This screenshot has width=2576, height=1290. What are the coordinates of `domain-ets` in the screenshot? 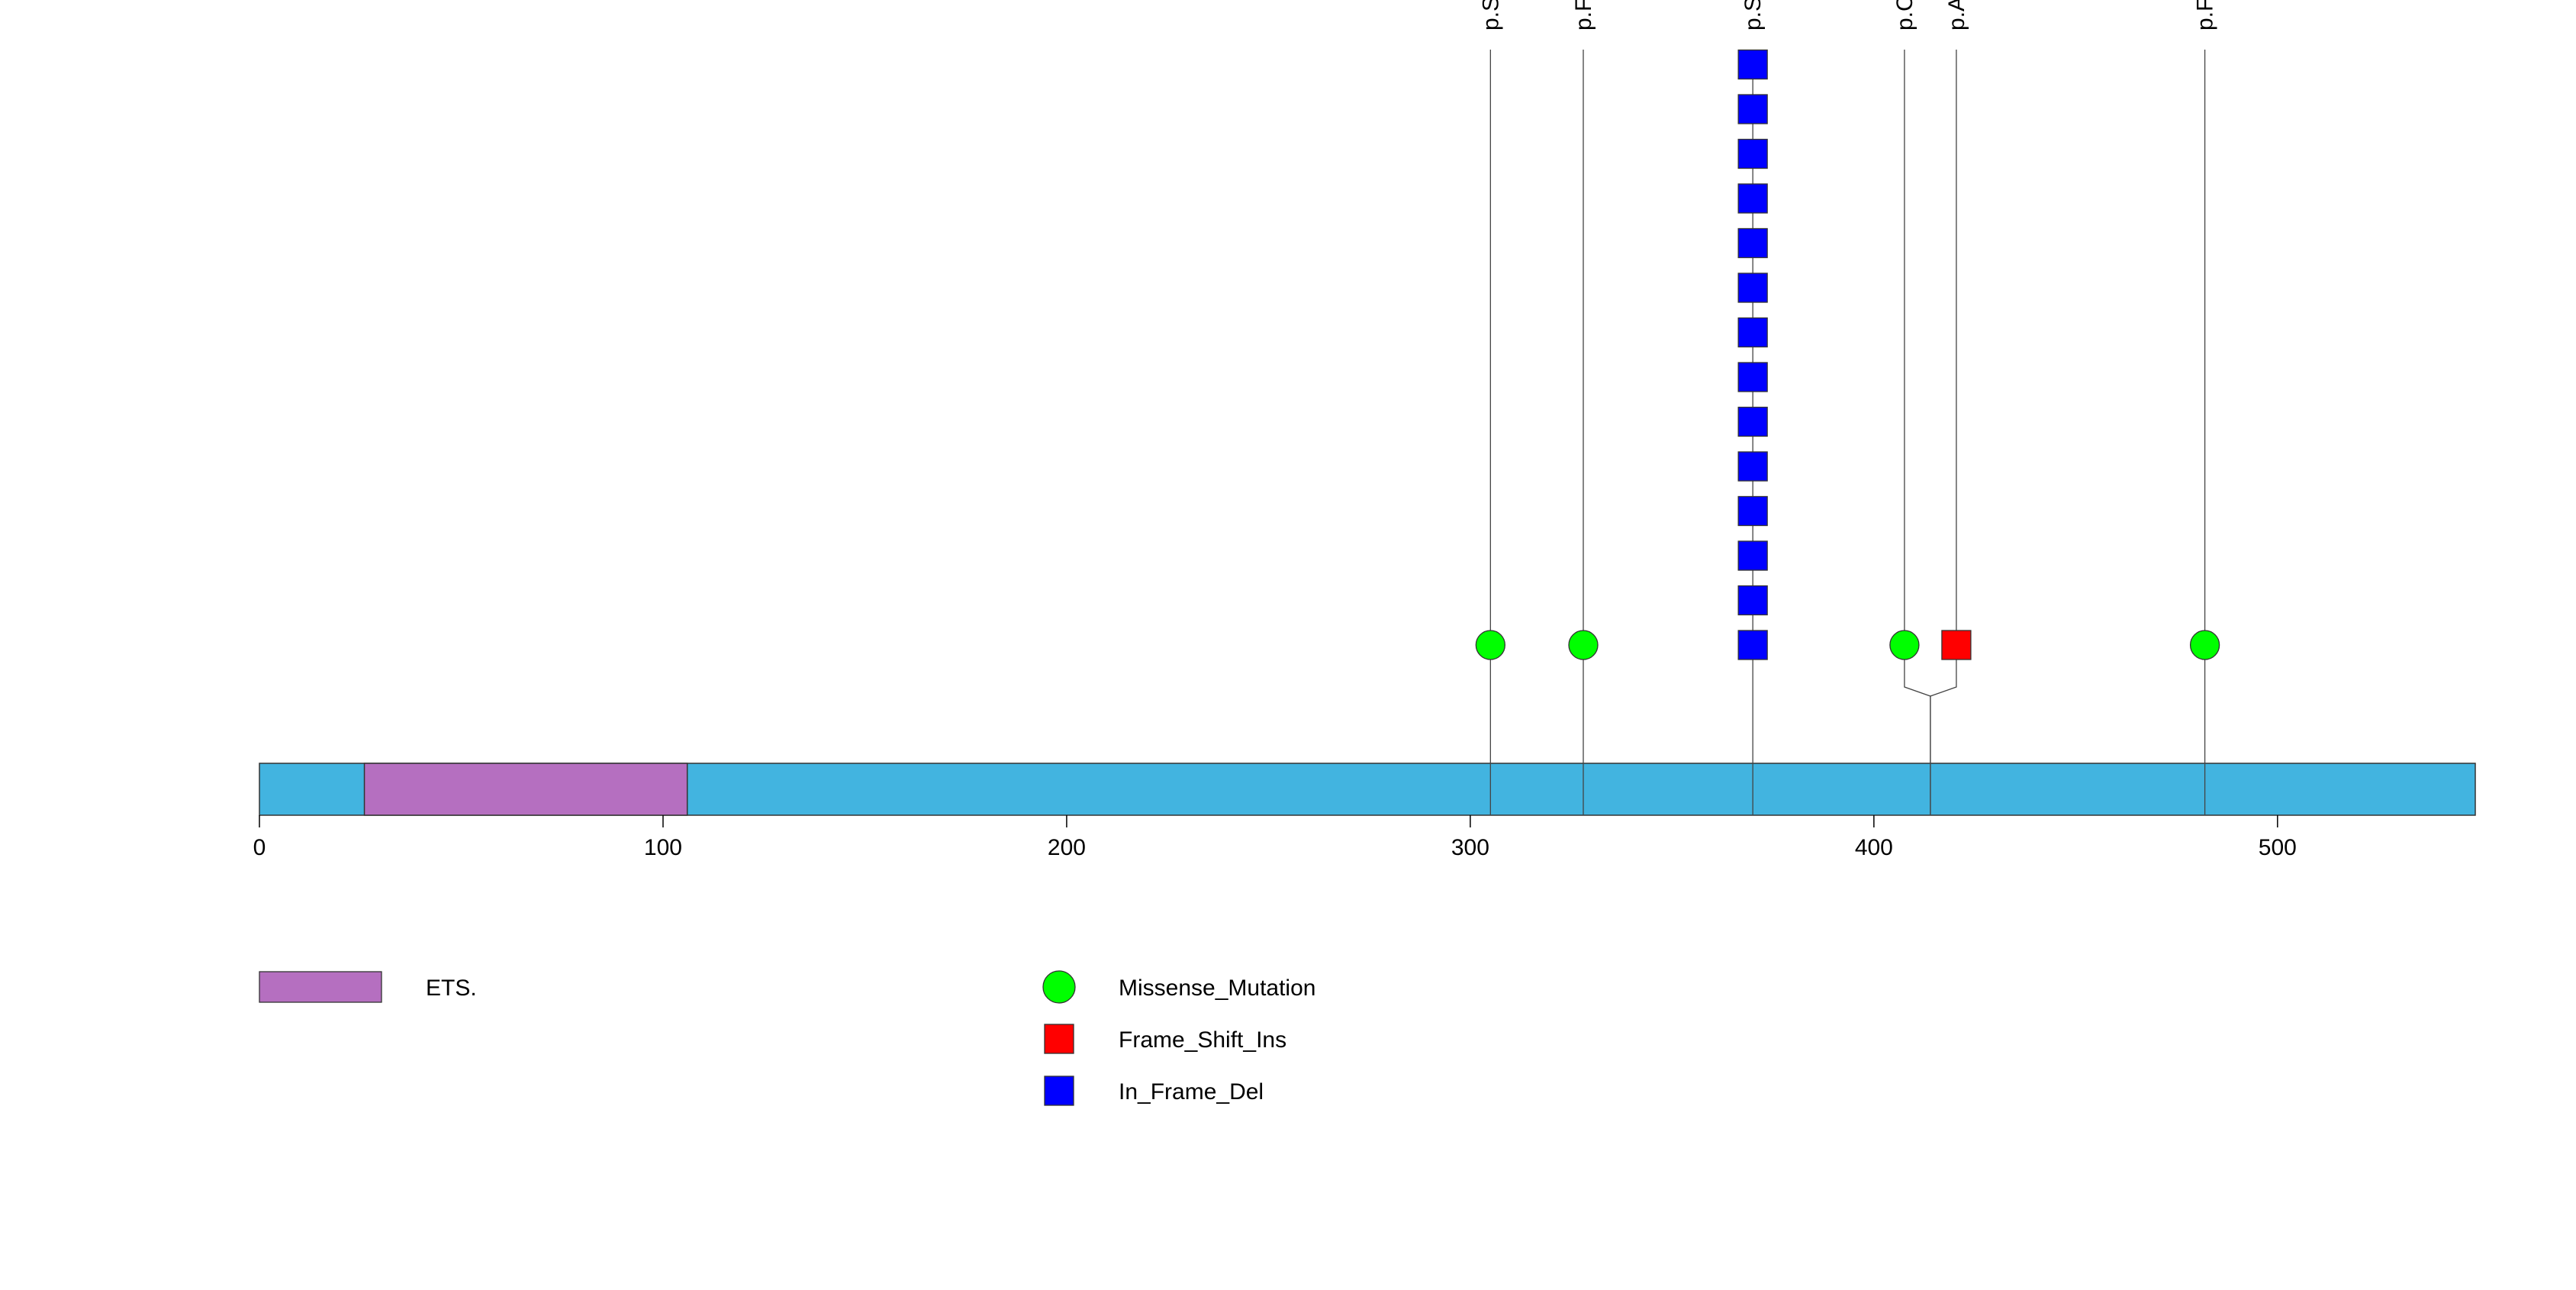 It's located at (525, 789).